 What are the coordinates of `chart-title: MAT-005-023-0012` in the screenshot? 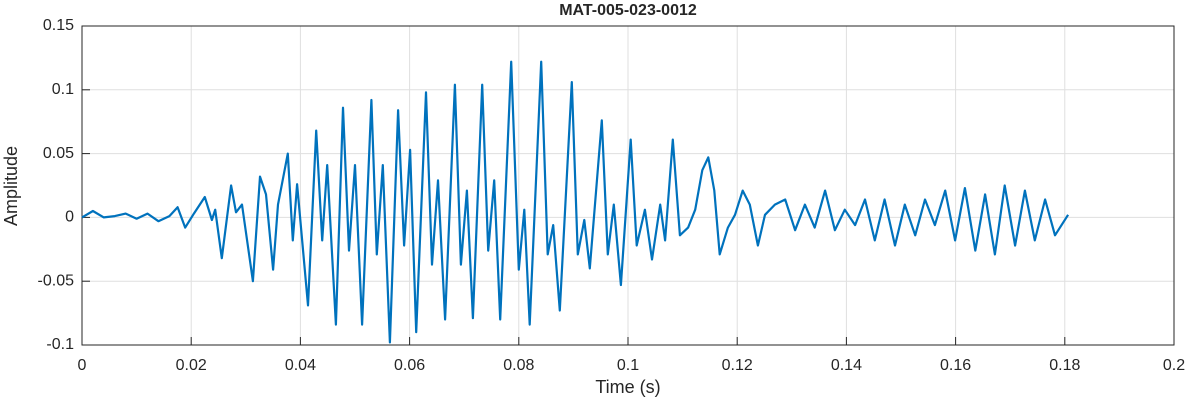 It's located at (628, 10).